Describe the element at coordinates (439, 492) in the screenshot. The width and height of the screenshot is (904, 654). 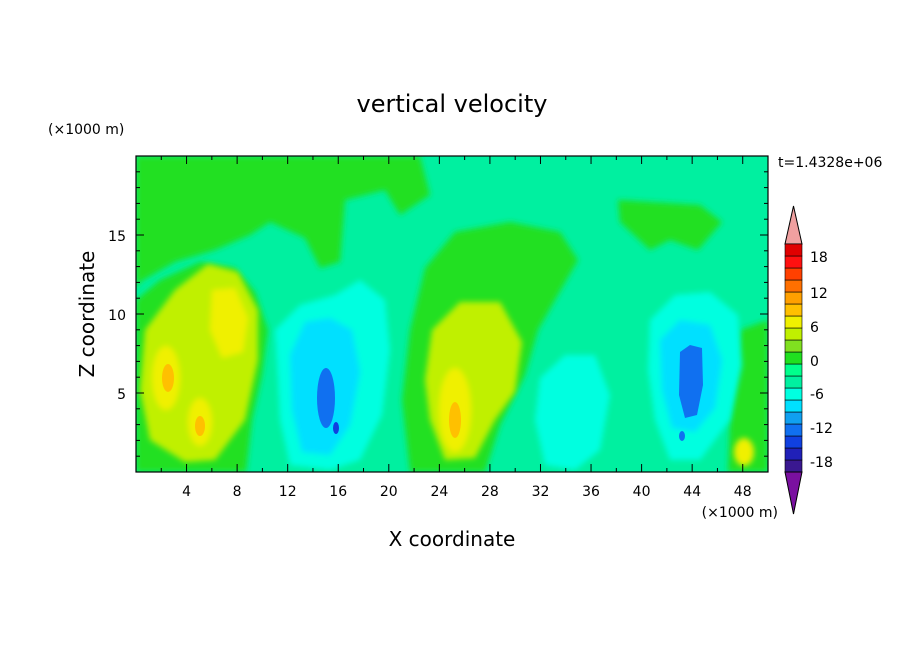
I see `x-tick-label: 24` at that location.